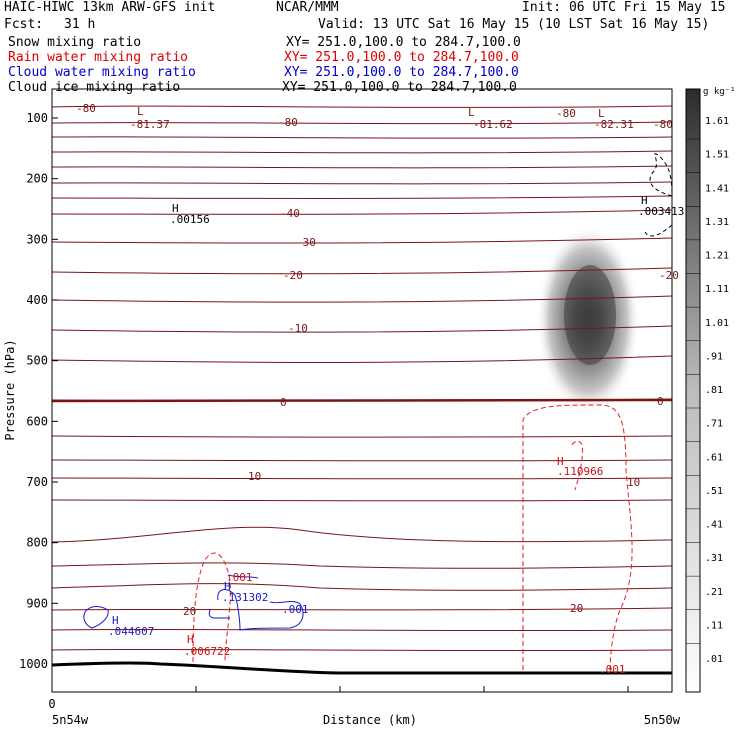 The image size is (740, 740). I want to click on colorbar-label: 1.01, so click(717, 323).